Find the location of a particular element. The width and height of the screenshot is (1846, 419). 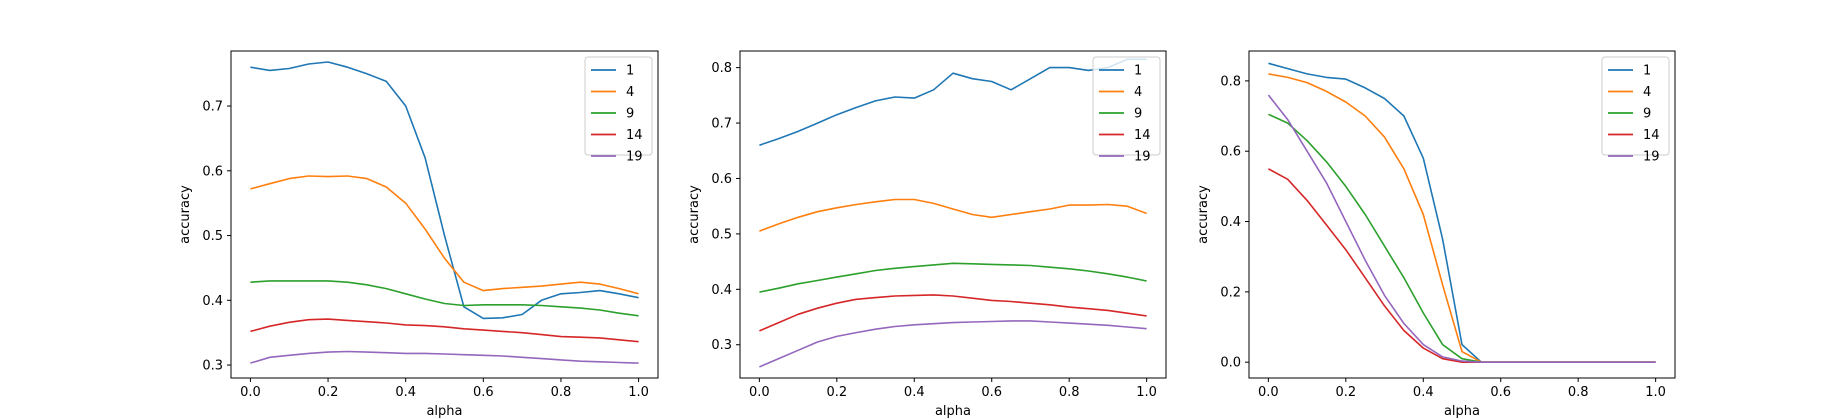

y-tick-label: 0.0 is located at coordinates (1230, 363).